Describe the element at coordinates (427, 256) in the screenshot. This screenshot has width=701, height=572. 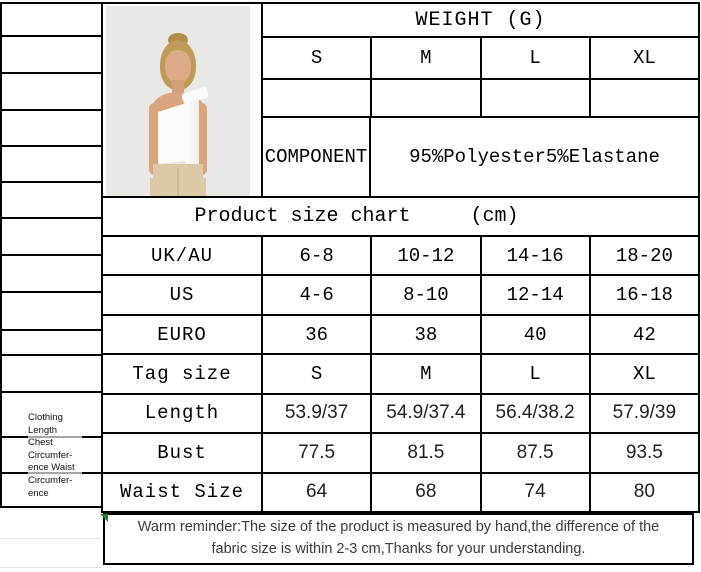
I see `row-value: 10-12` at that location.